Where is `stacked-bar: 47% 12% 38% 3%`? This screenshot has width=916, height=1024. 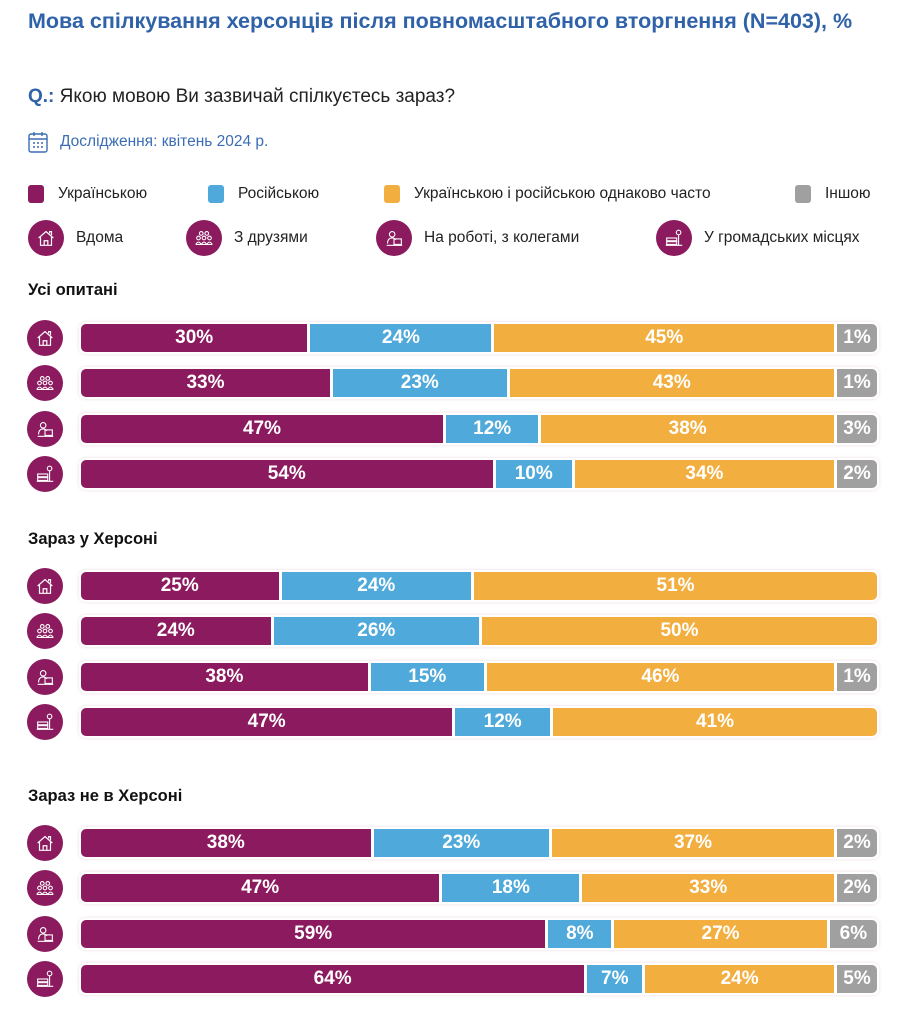
stacked-bar: 47% 12% 38% 3% is located at coordinates (479, 429).